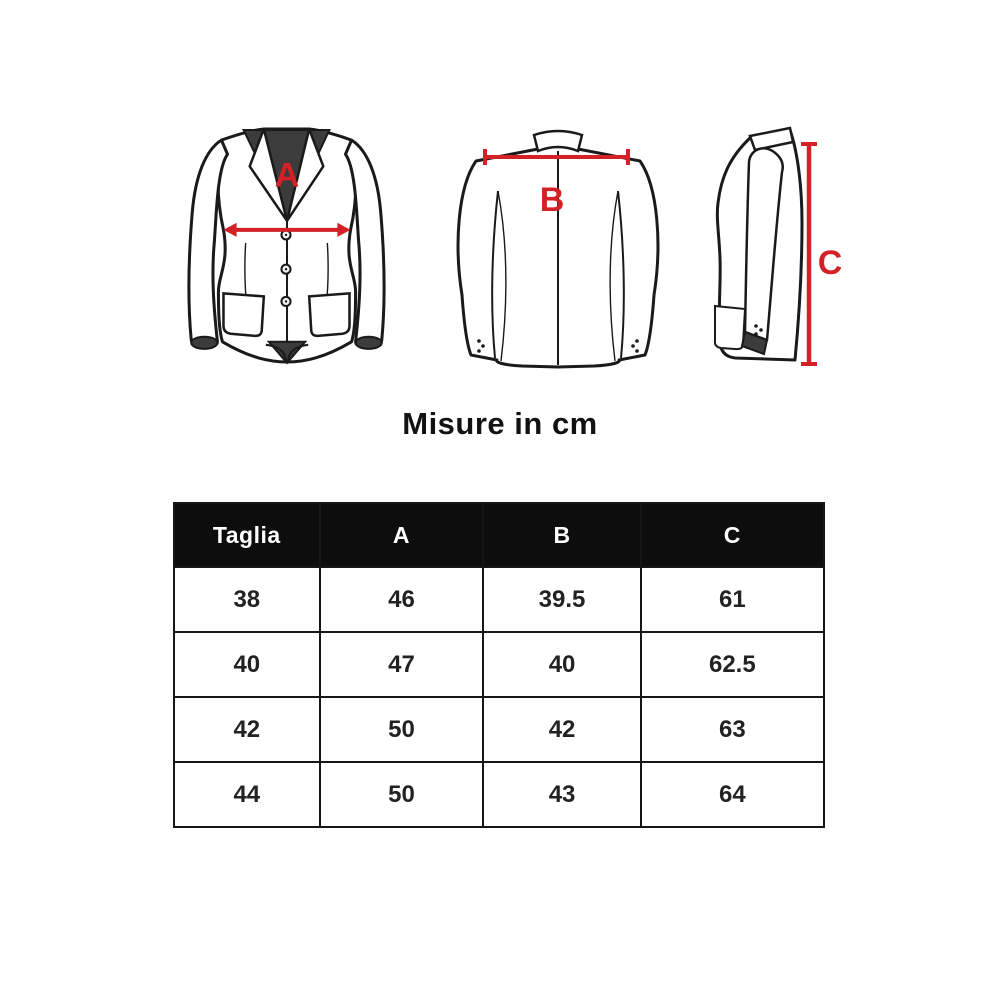 Image resolution: width=1000 pixels, height=1000 pixels. What do you see at coordinates (754, 343) in the screenshot?
I see `side-cuff` at bounding box center [754, 343].